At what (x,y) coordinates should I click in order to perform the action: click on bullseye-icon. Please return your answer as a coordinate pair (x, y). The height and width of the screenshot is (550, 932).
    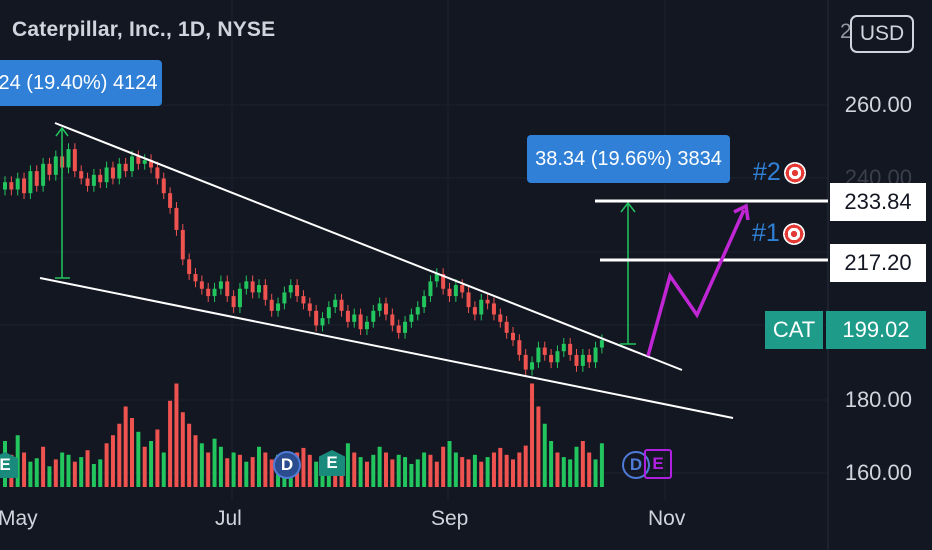
    Looking at the image, I should click on (793, 233).